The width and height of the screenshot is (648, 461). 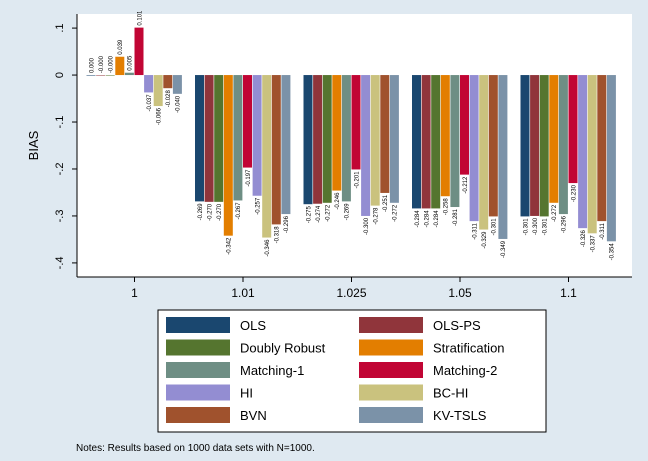 What do you see at coordinates (460, 293) in the screenshot?
I see `x-tick-label: 1.05` at bounding box center [460, 293].